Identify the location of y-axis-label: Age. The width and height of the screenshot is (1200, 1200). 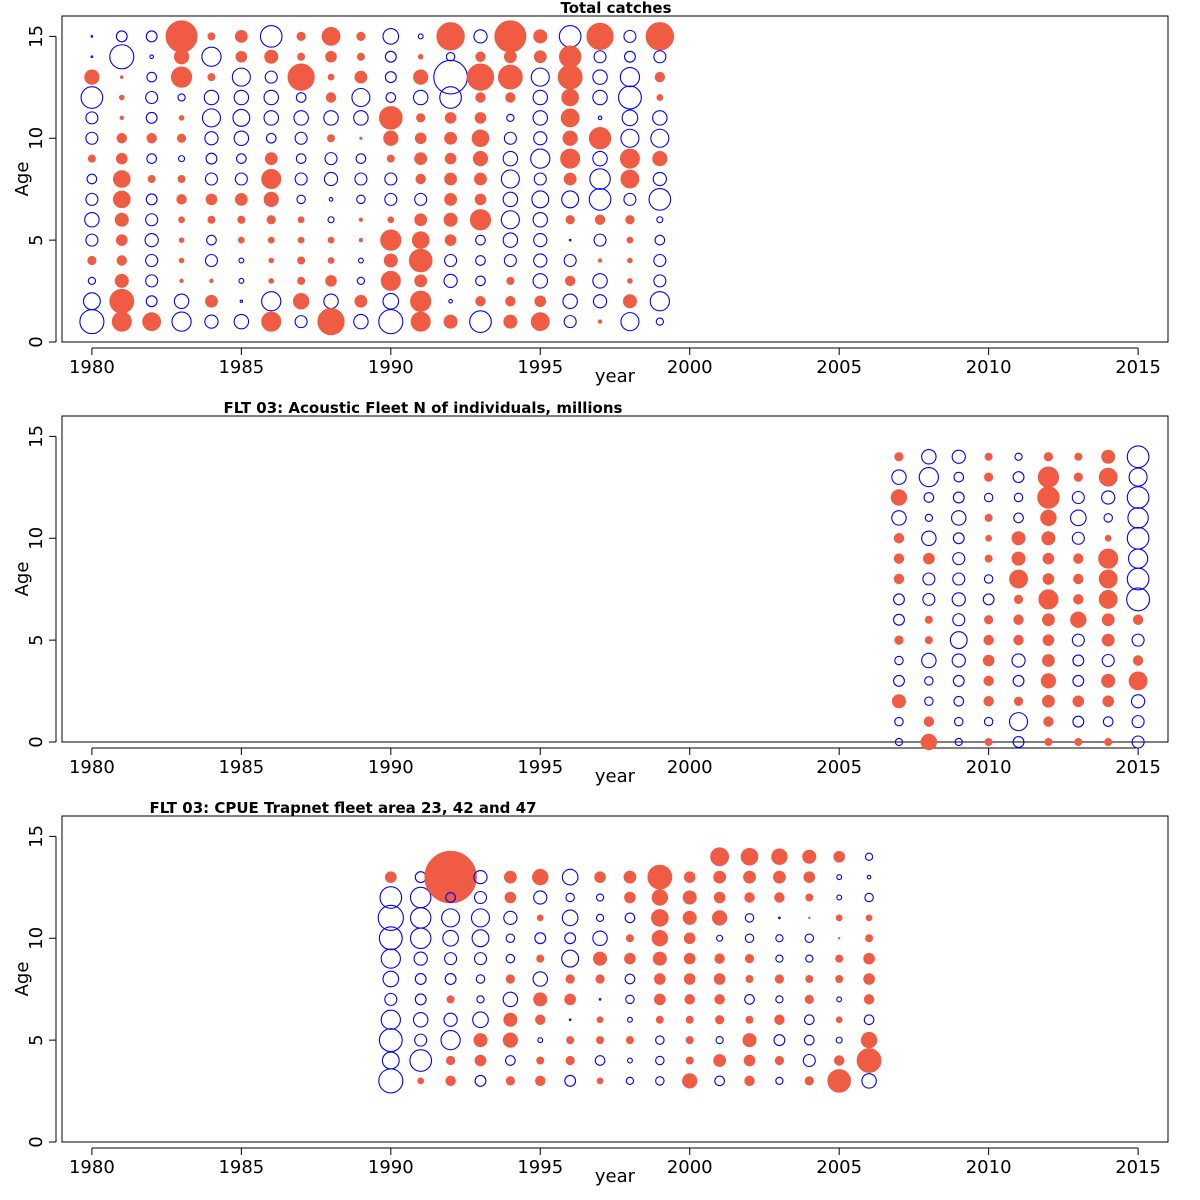
(22, 579).